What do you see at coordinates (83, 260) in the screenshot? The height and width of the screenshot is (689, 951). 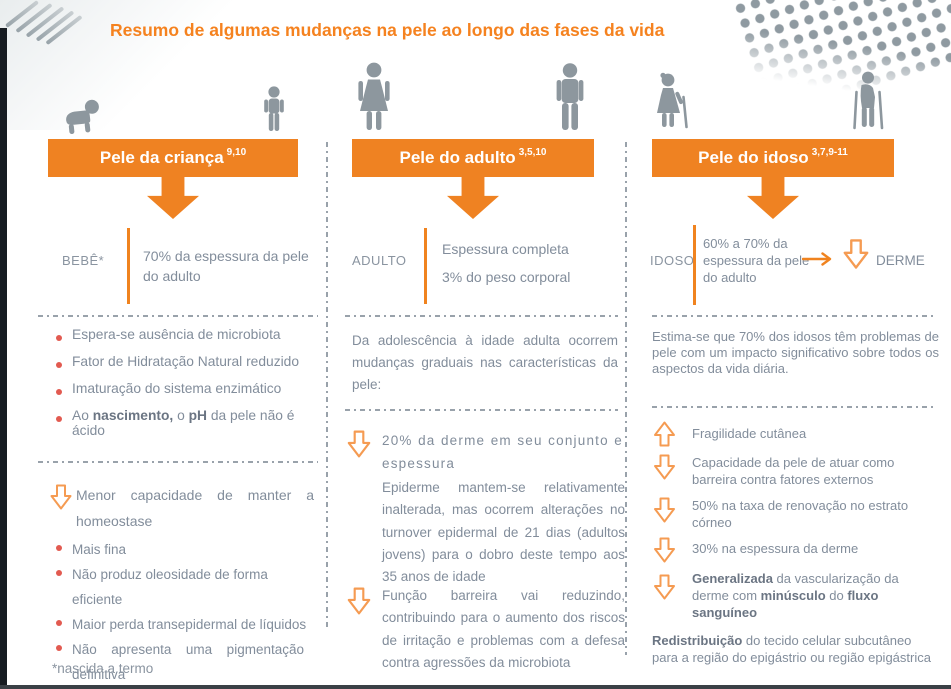 I see `stage-label: BEBÊ*` at bounding box center [83, 260].